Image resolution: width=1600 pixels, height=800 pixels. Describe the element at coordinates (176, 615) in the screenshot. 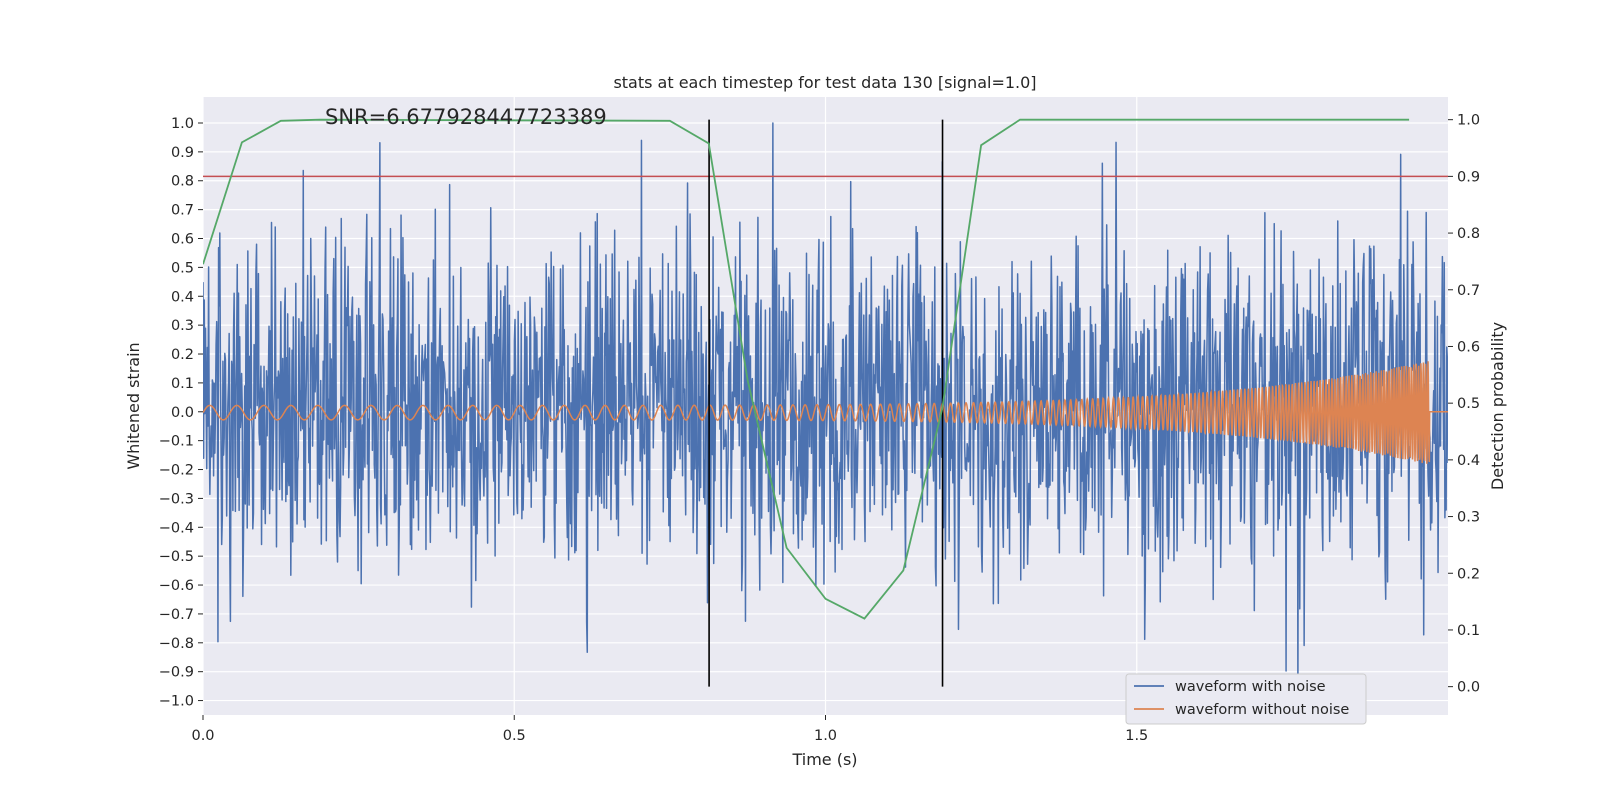

I see `y-left-tick-label: −0.7` at that location.